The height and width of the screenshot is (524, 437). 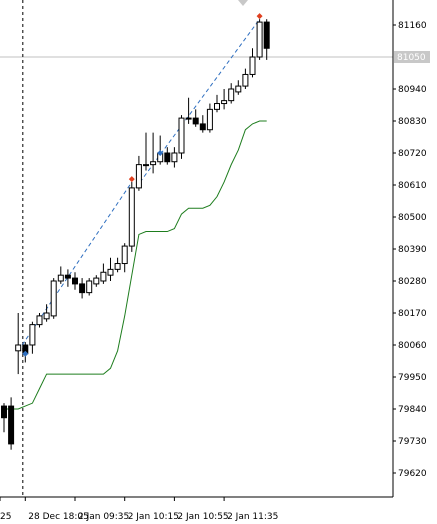 I want to click on y-tick-label: 79840, so click(x=412, y=410).